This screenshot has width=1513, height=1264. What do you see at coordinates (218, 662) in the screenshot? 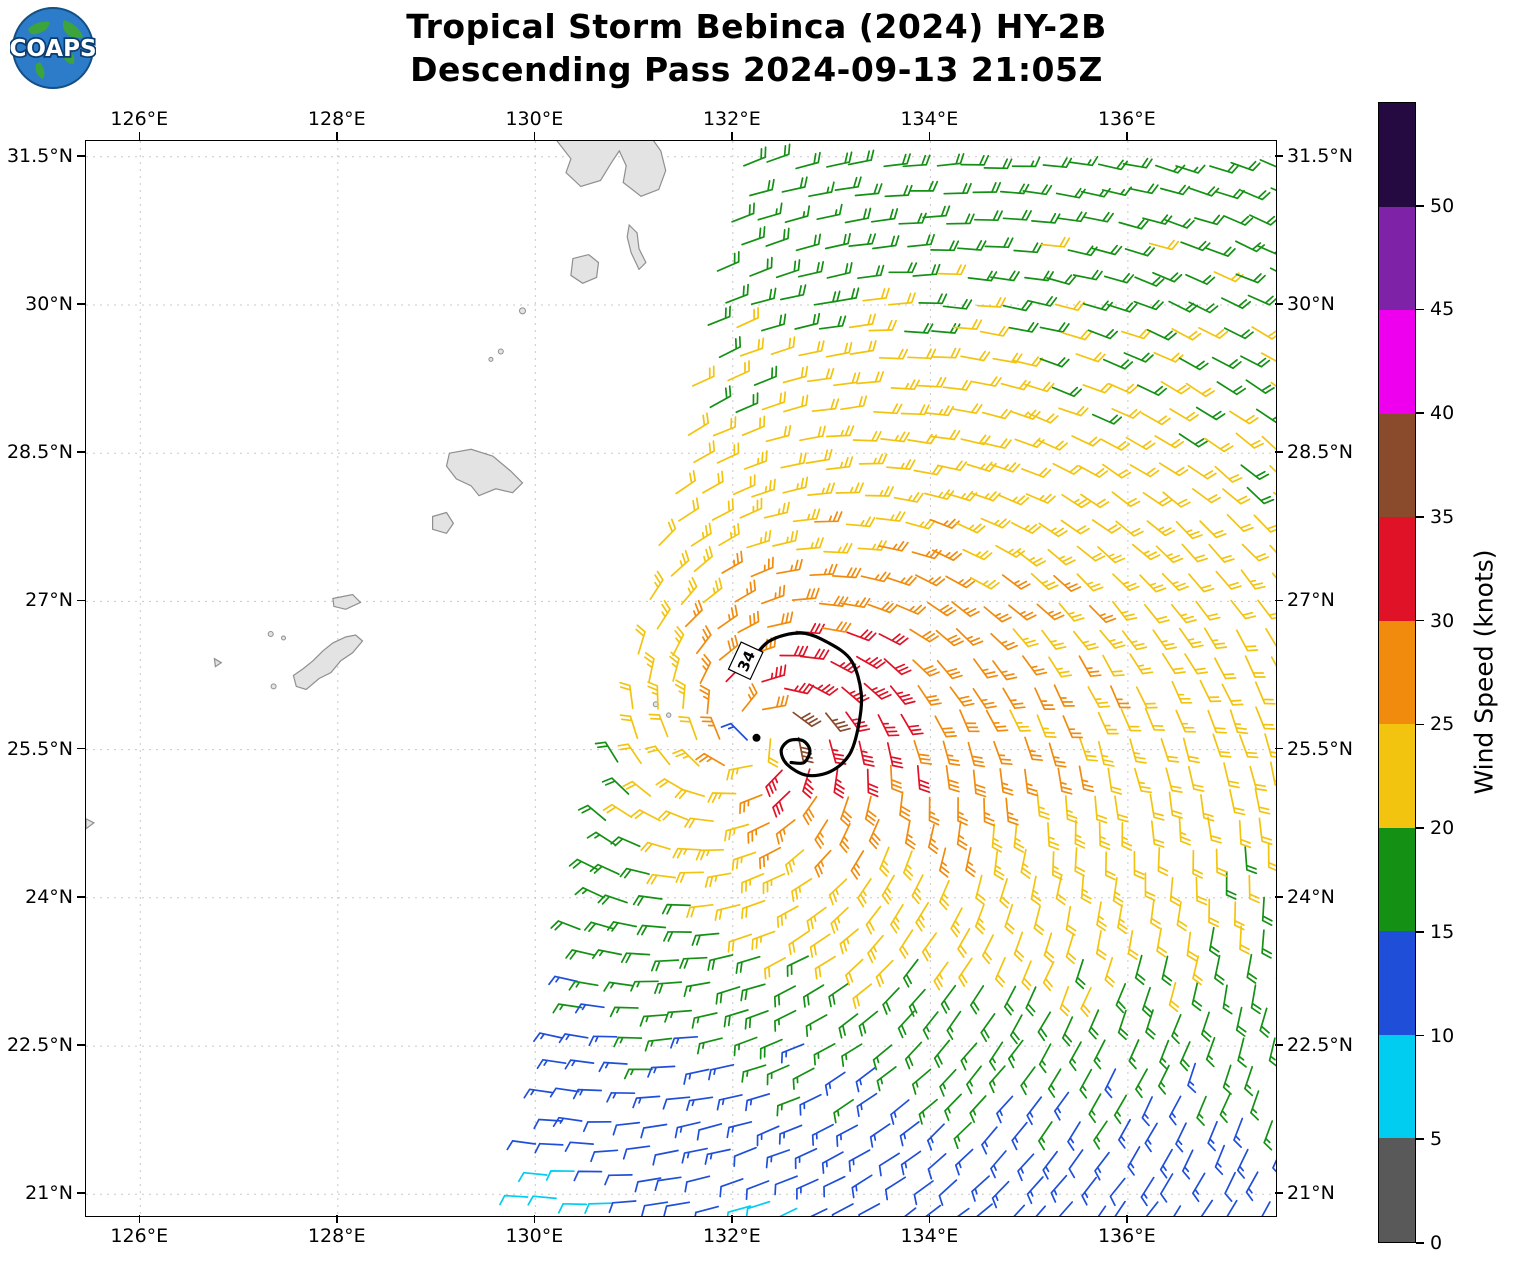
I see `island-kerama` at bounding box center [218, 662].